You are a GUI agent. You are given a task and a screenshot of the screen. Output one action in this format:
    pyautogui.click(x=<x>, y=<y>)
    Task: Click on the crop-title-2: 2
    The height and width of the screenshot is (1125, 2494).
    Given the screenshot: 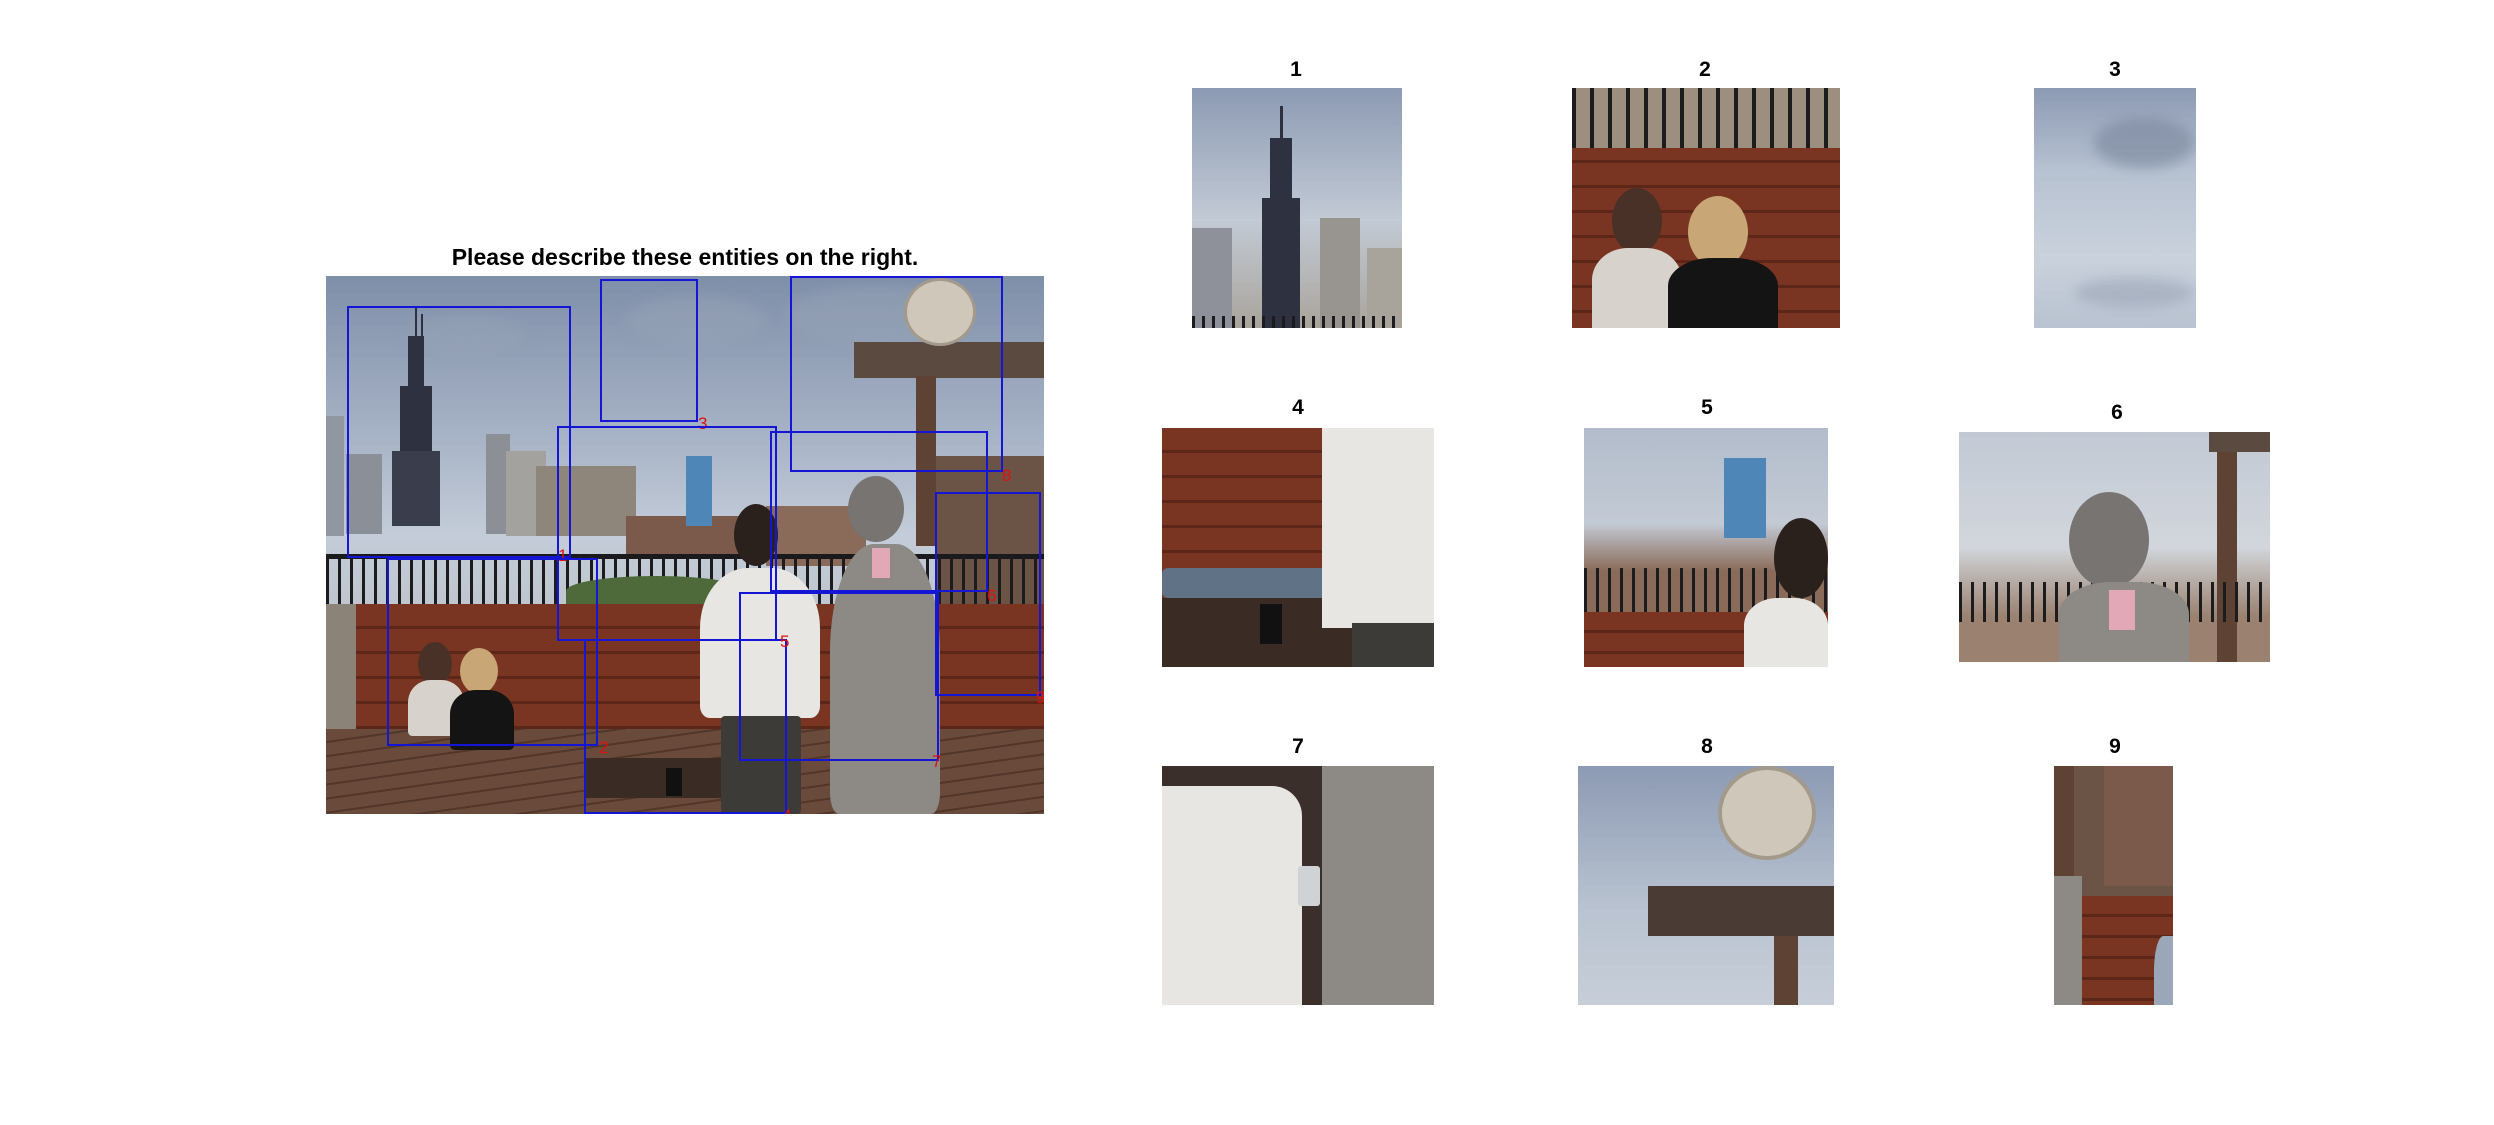 What is the action you would take?
    pyautogui.click(x=1705, y=69)
    